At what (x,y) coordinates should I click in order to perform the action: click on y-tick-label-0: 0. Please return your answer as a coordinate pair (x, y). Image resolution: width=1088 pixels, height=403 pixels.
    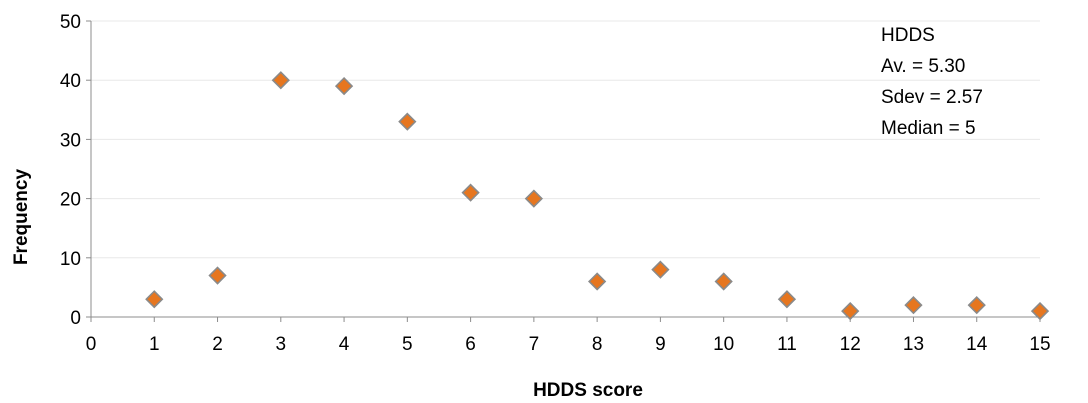
    Looking at the image, I should click on (75, 318).